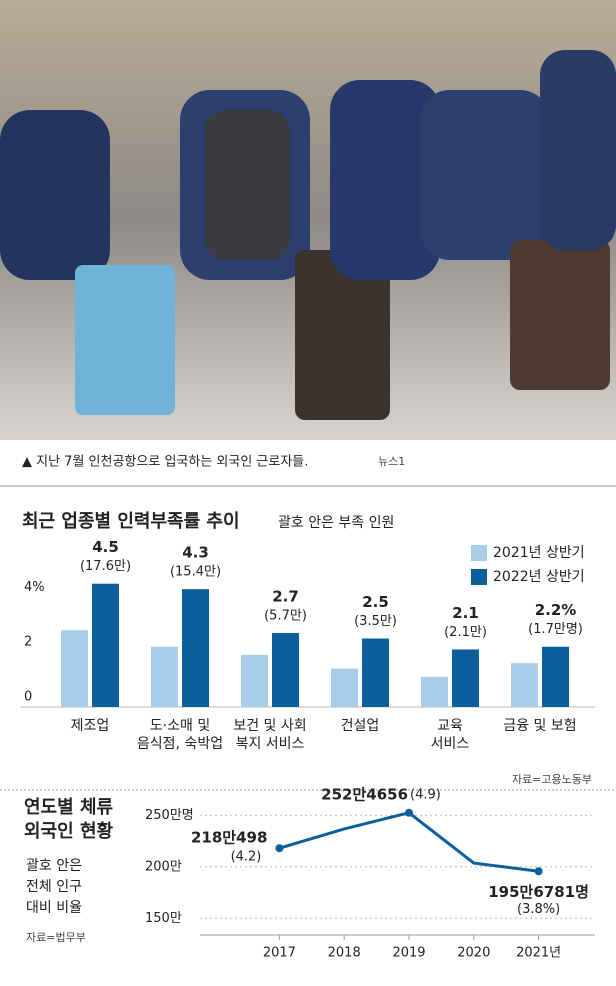 Image resolution: width=616 pixels, height=986 pixels. Describe the element at coordinates (28, 697) in the screenshot. I see `y-tick-label: 0` at that location.